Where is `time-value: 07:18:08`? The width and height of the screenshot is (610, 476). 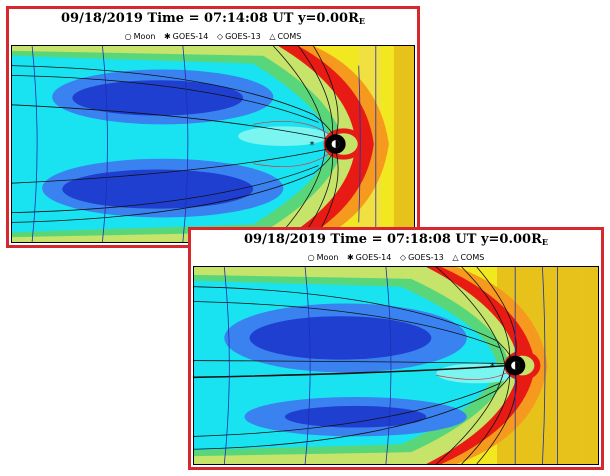
time-value: 07:18:08 is located at coordinates (419, 239).